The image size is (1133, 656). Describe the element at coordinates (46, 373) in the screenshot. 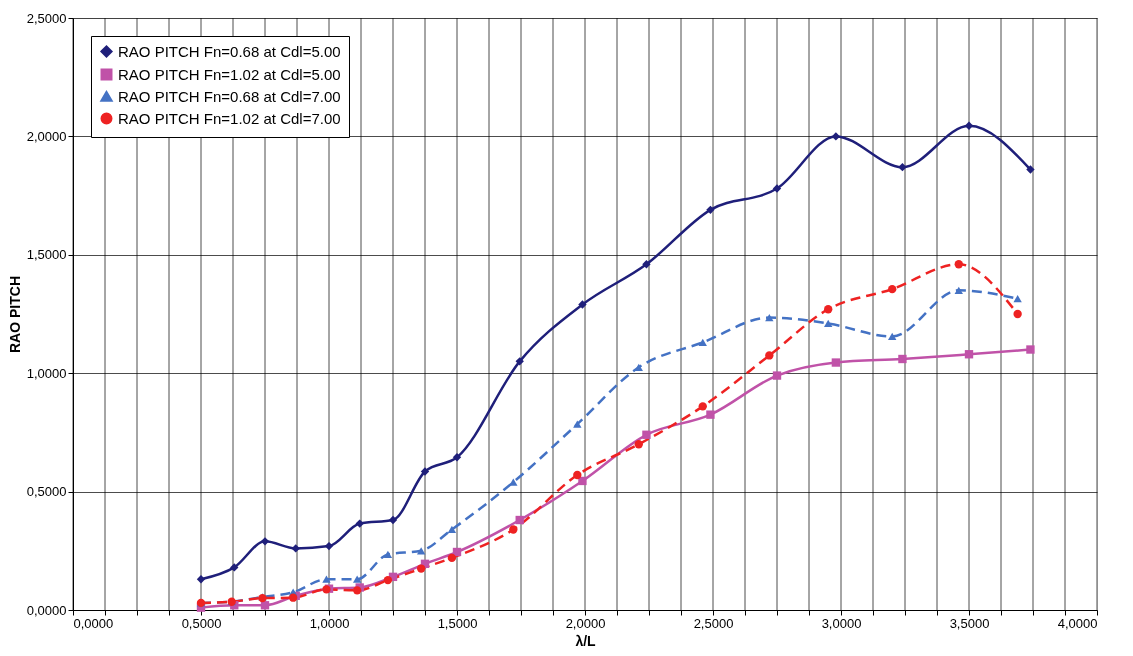

I see `y-tick-label: 1,0000` at that location.